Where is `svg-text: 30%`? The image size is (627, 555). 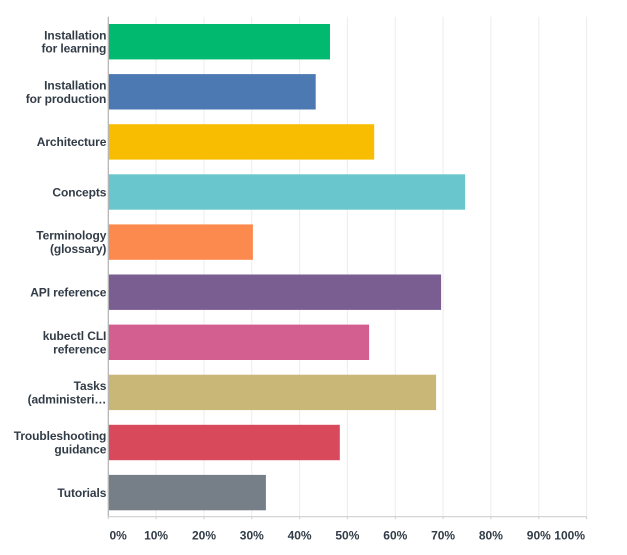
svg-text: 30% is located at coordinates (252, 535).